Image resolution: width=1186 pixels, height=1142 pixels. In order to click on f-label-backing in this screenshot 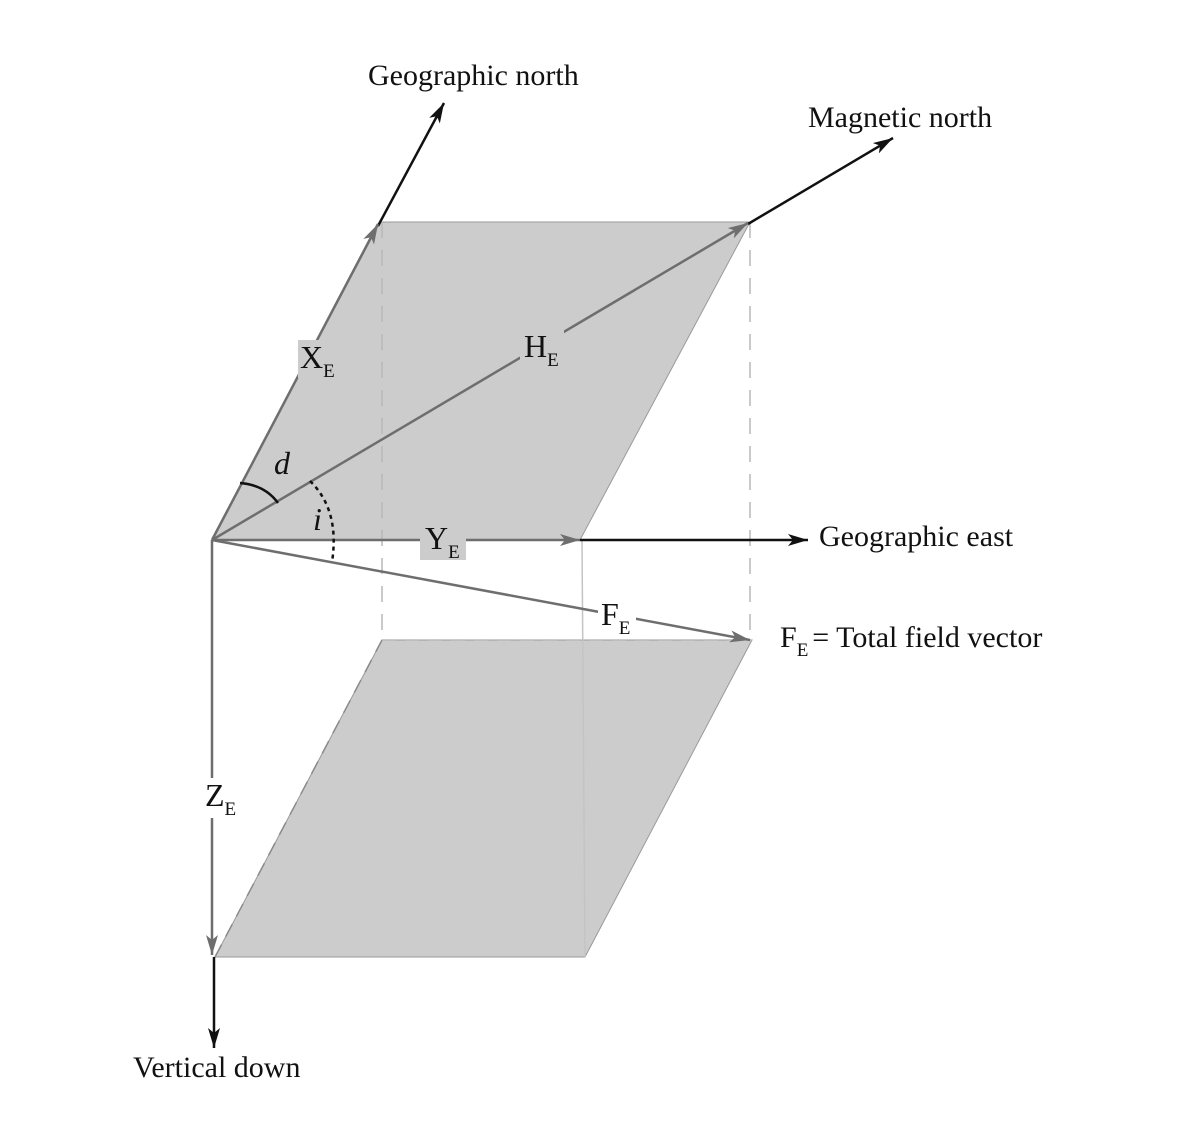, I will do `click(617, 617)`.